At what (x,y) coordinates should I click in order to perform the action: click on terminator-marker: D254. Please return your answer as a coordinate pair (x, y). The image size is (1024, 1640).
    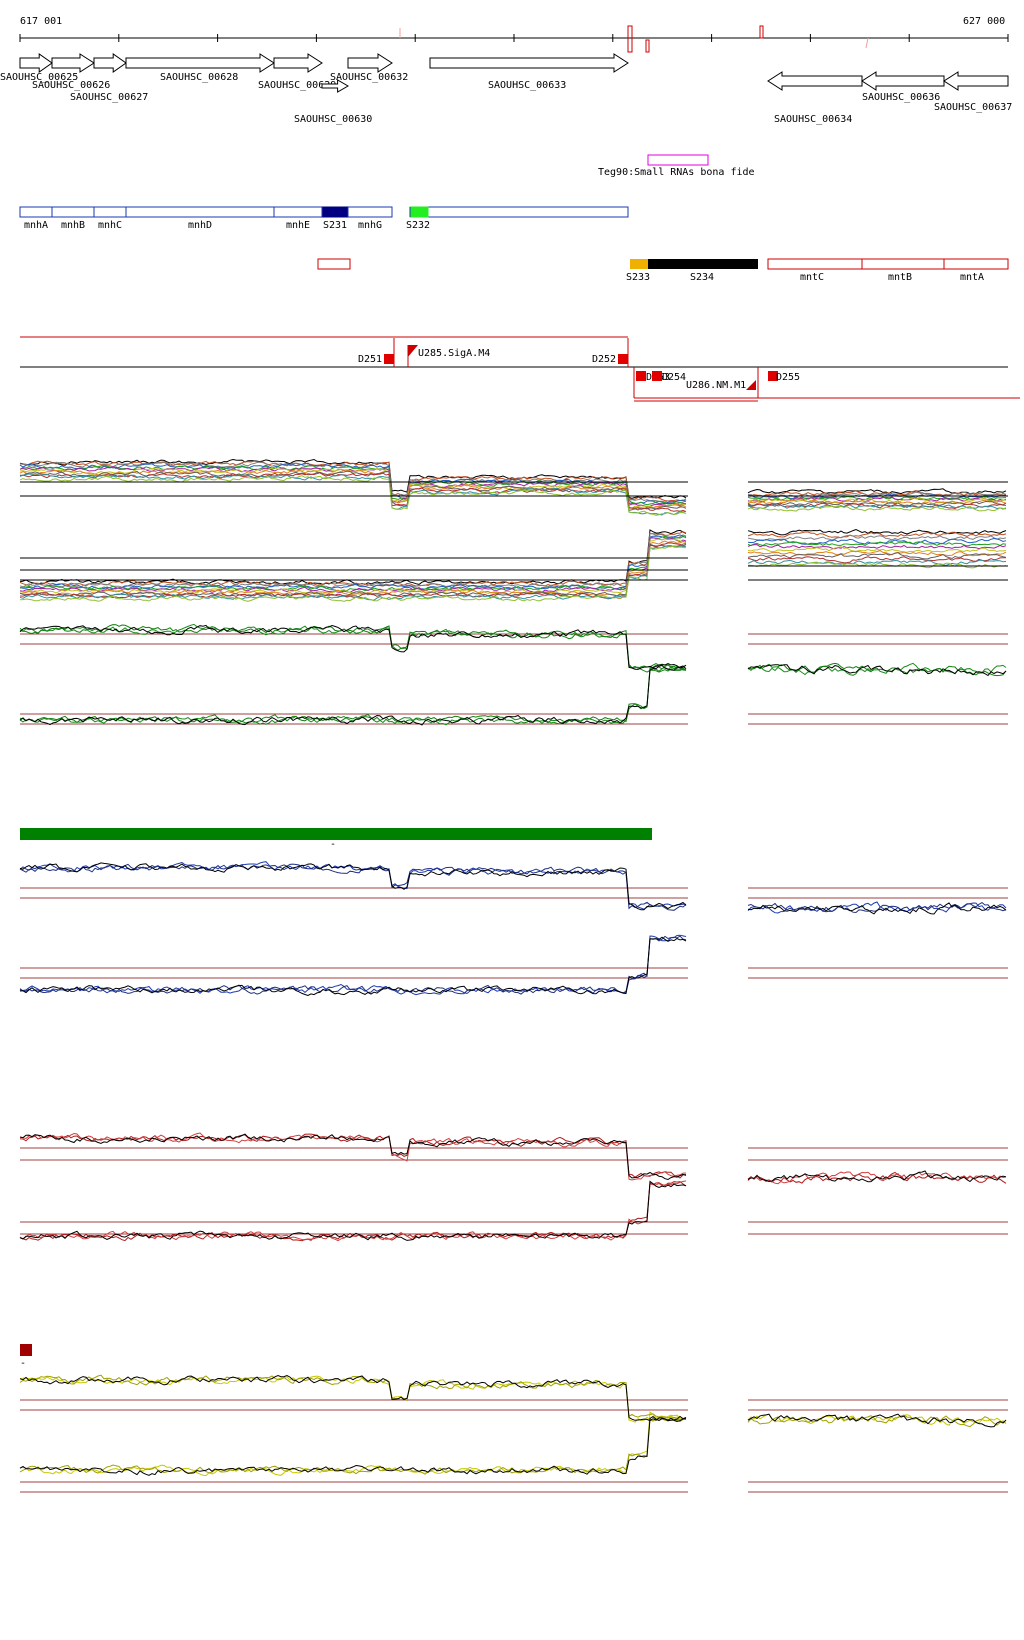
    Looking at the image, I should click on (669, 377).